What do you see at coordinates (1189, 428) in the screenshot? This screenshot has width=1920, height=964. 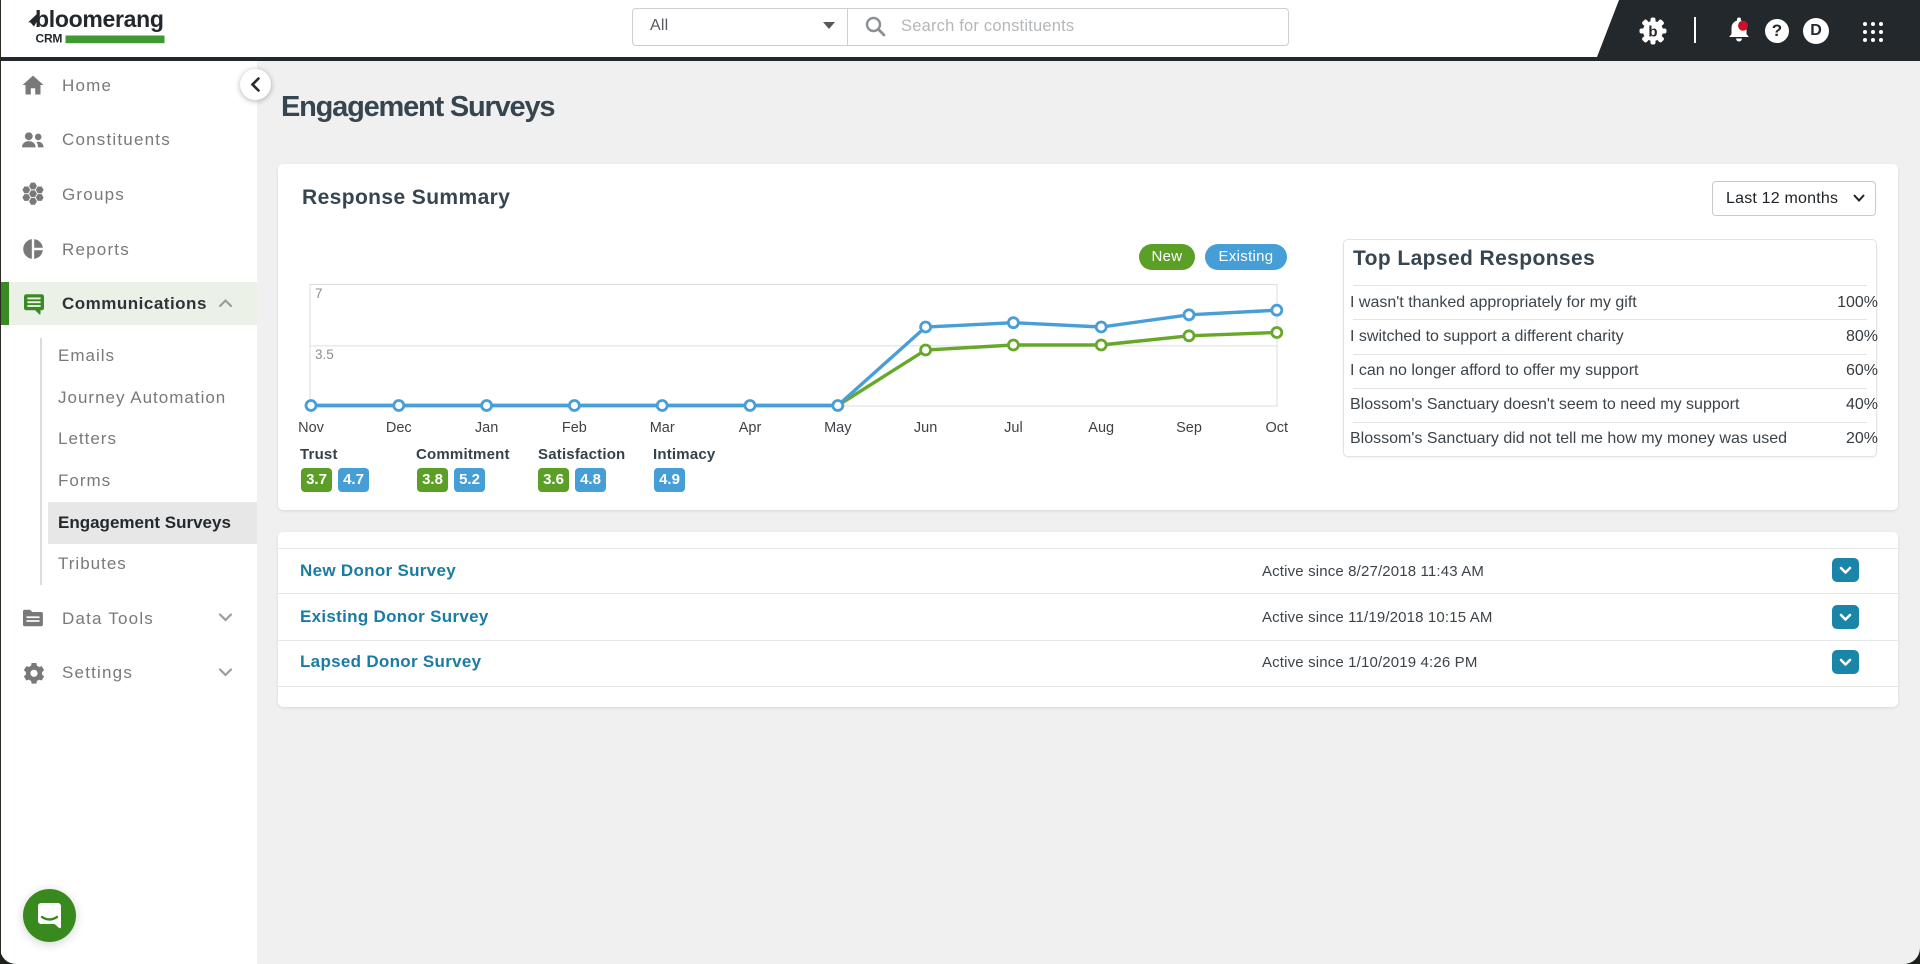 I see `svg-text: Sep` at bounding box center [1189, 428].